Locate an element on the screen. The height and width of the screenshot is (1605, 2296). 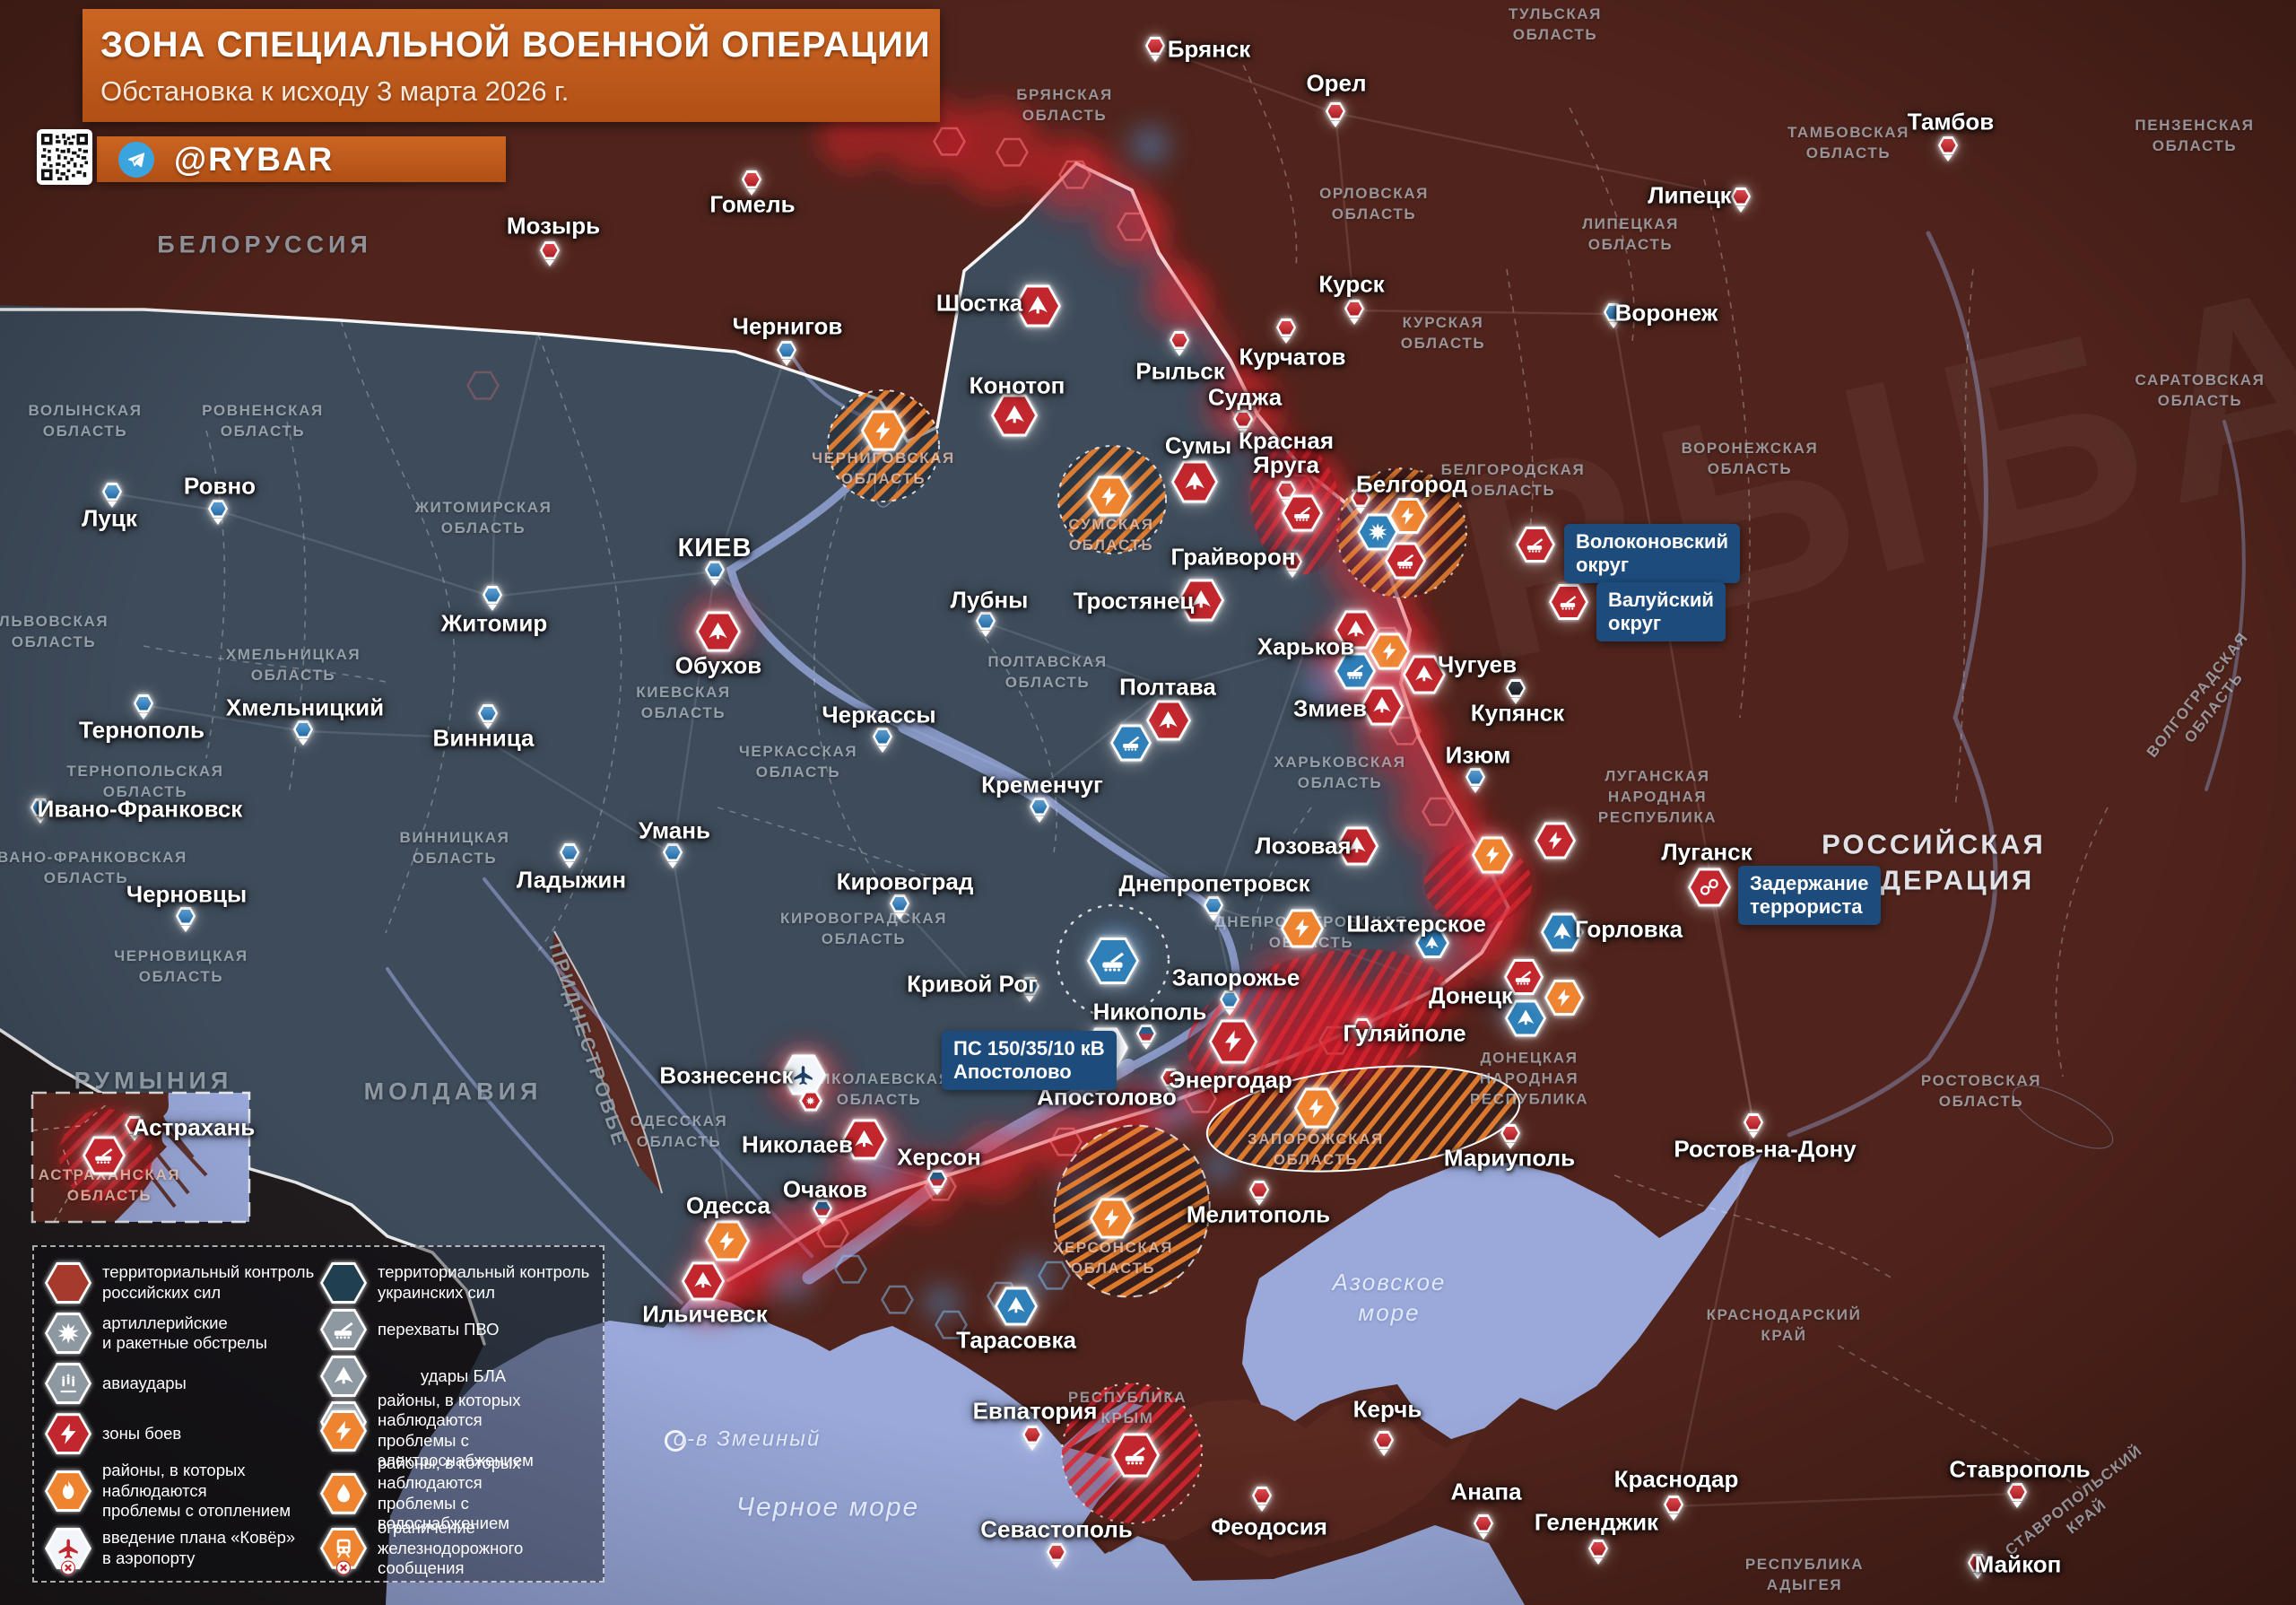
info-box: Валуйский округ is located at coordinates (1661, 611).